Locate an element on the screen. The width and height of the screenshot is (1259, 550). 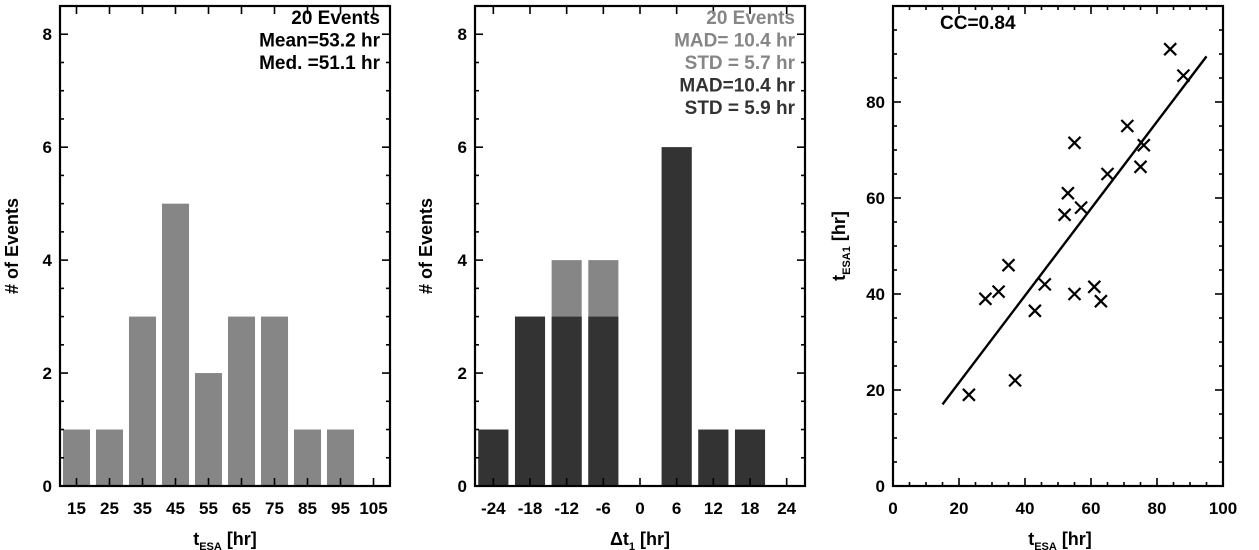
x-tick-label: 95 is located at coordinates (340, 508).